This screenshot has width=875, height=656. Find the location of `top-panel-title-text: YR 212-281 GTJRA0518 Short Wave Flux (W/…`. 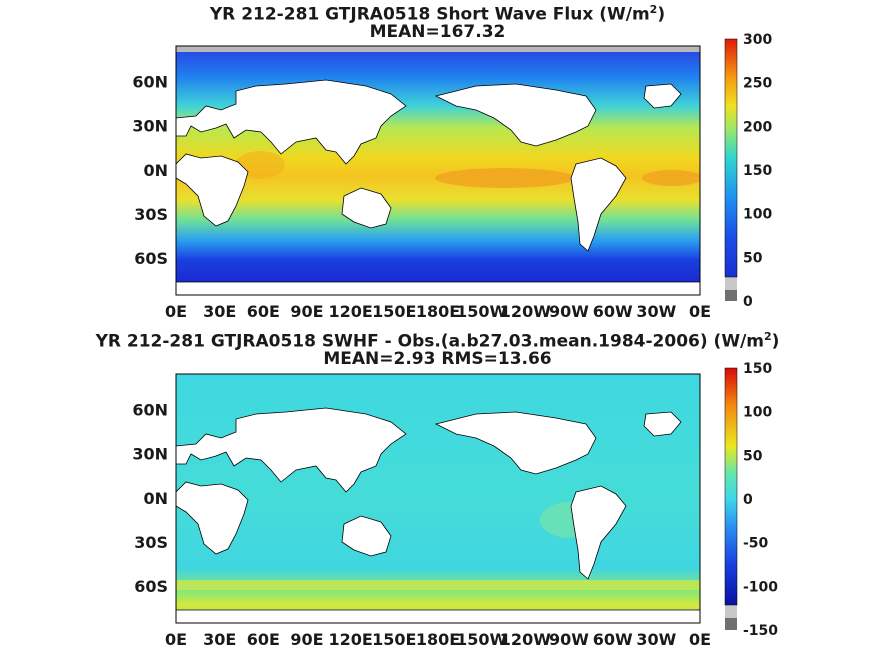

top-panel-title-text: YR 212-281 GTJRA0518 Short Wave Flux (W/… is located at coordinates (429, 14).